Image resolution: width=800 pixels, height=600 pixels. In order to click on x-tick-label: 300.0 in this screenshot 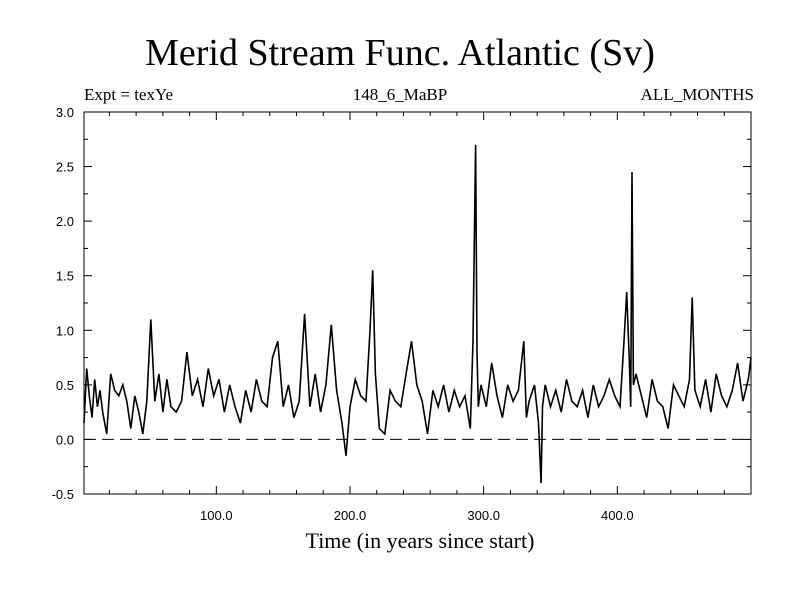, I will do `click(483, 515)`.